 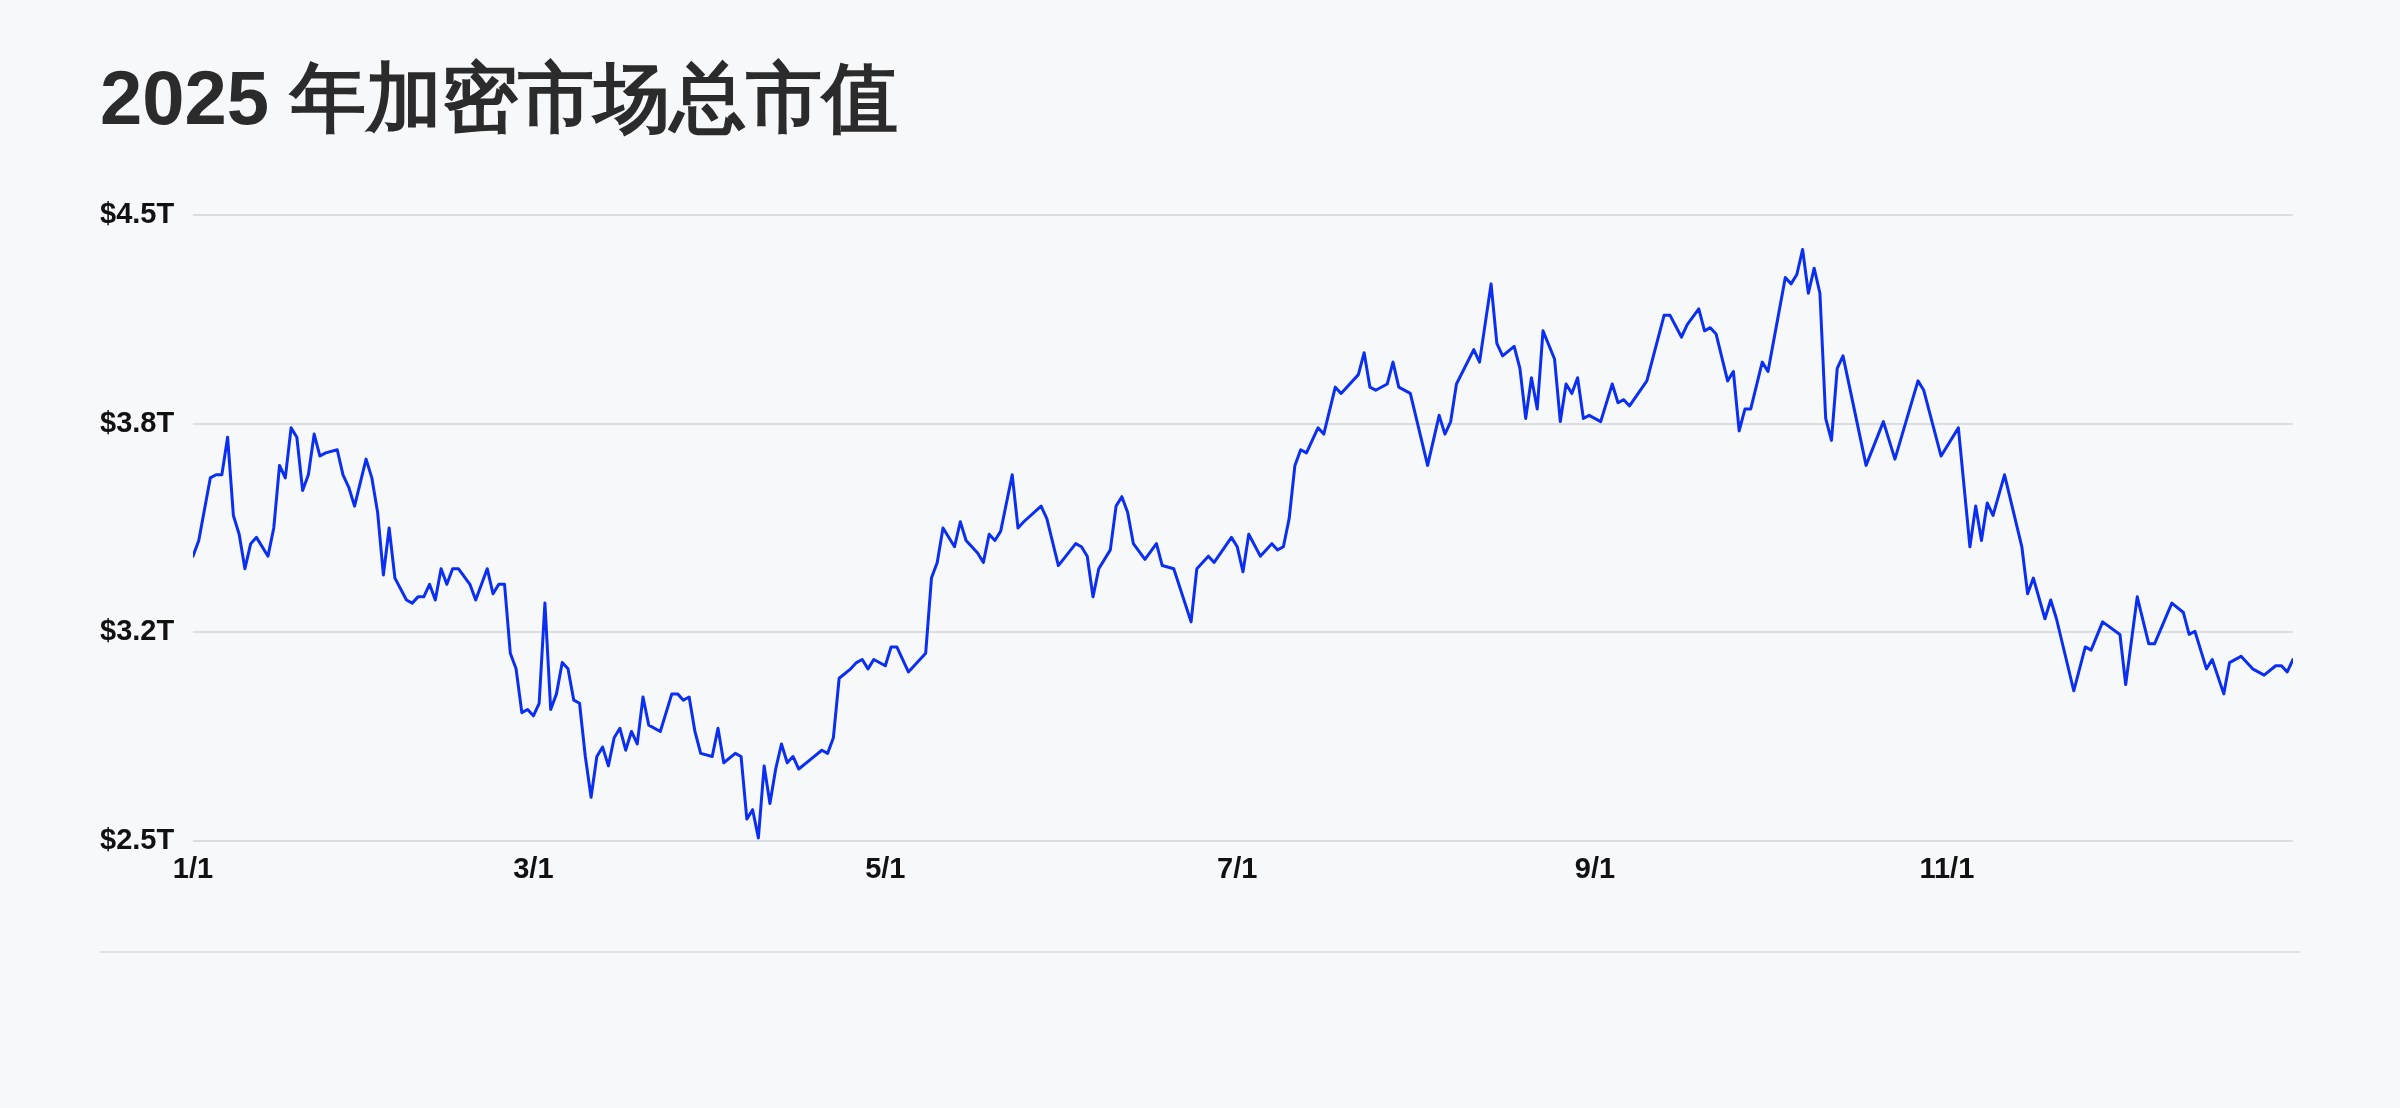 I want to click on x-tick-label: 11/1, so click(x=1947, y=868).